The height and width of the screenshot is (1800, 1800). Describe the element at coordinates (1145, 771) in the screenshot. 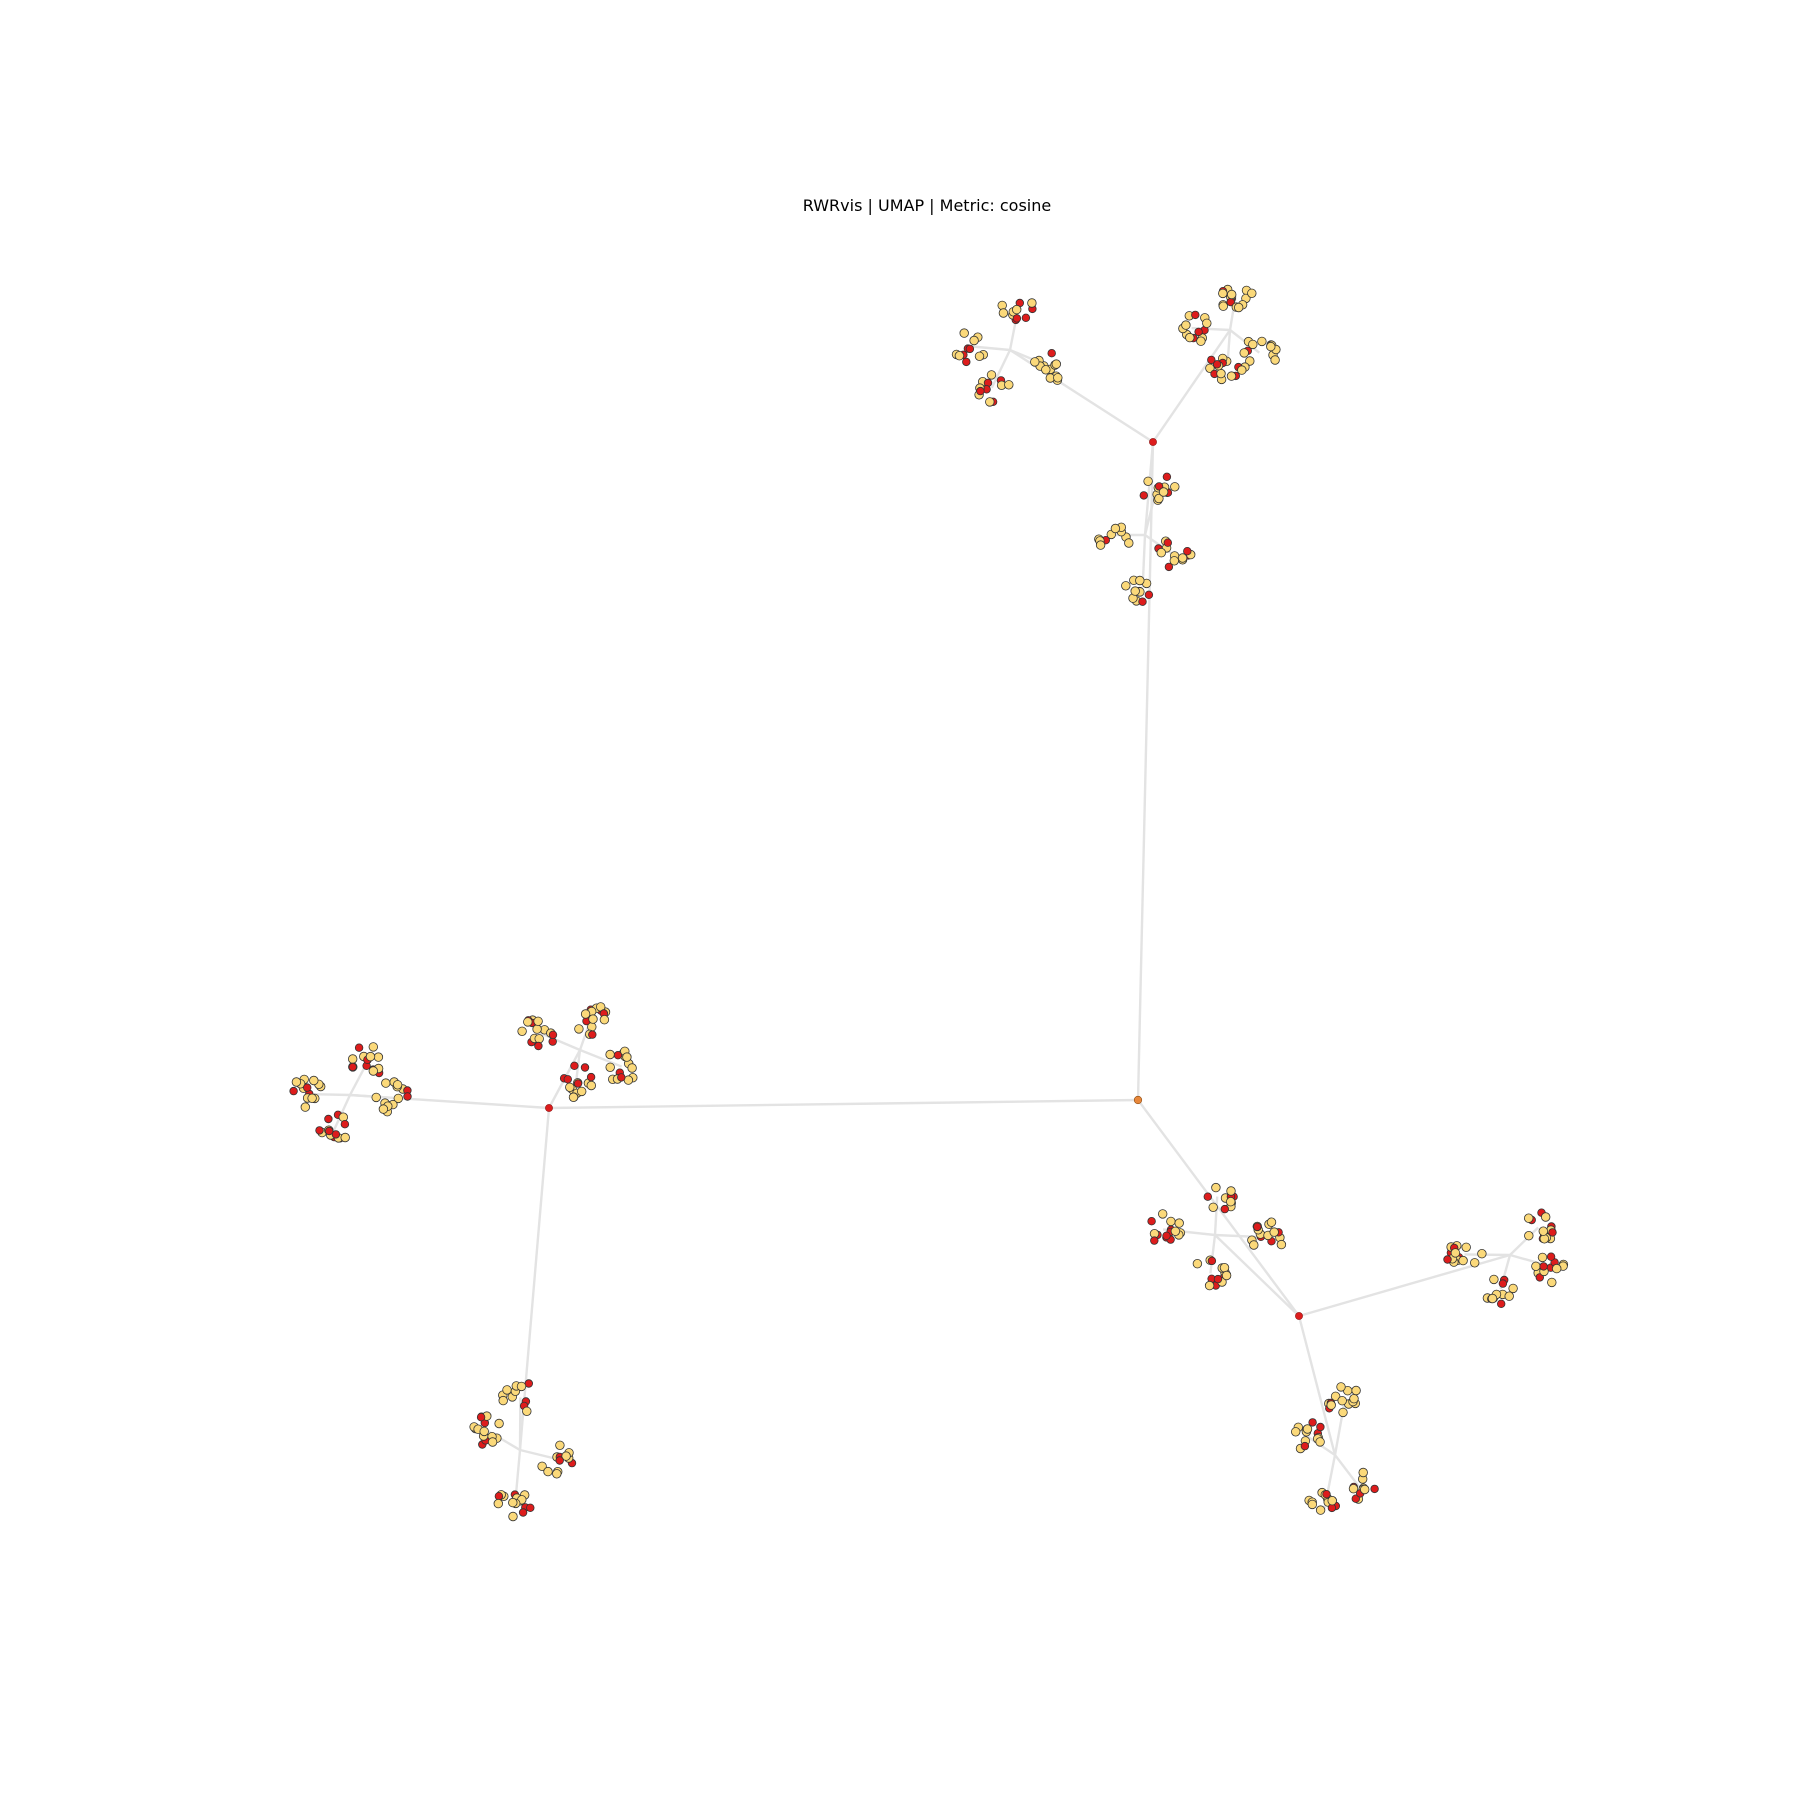

I see `root-to-hub-top-edge` at that location.